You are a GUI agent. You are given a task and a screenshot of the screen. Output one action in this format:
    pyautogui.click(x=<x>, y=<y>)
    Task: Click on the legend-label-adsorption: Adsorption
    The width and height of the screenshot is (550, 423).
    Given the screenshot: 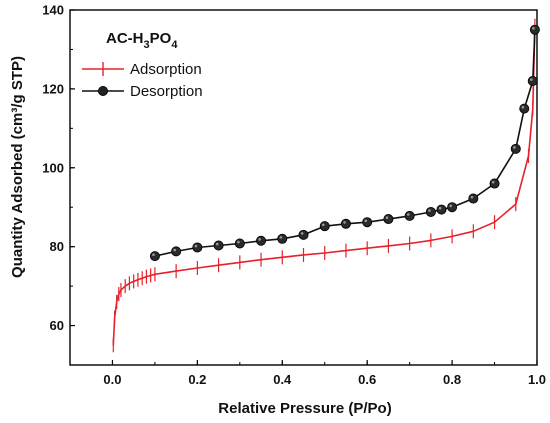 What is the action you would take?
    pyautogui.click(x=166, y=69)
    